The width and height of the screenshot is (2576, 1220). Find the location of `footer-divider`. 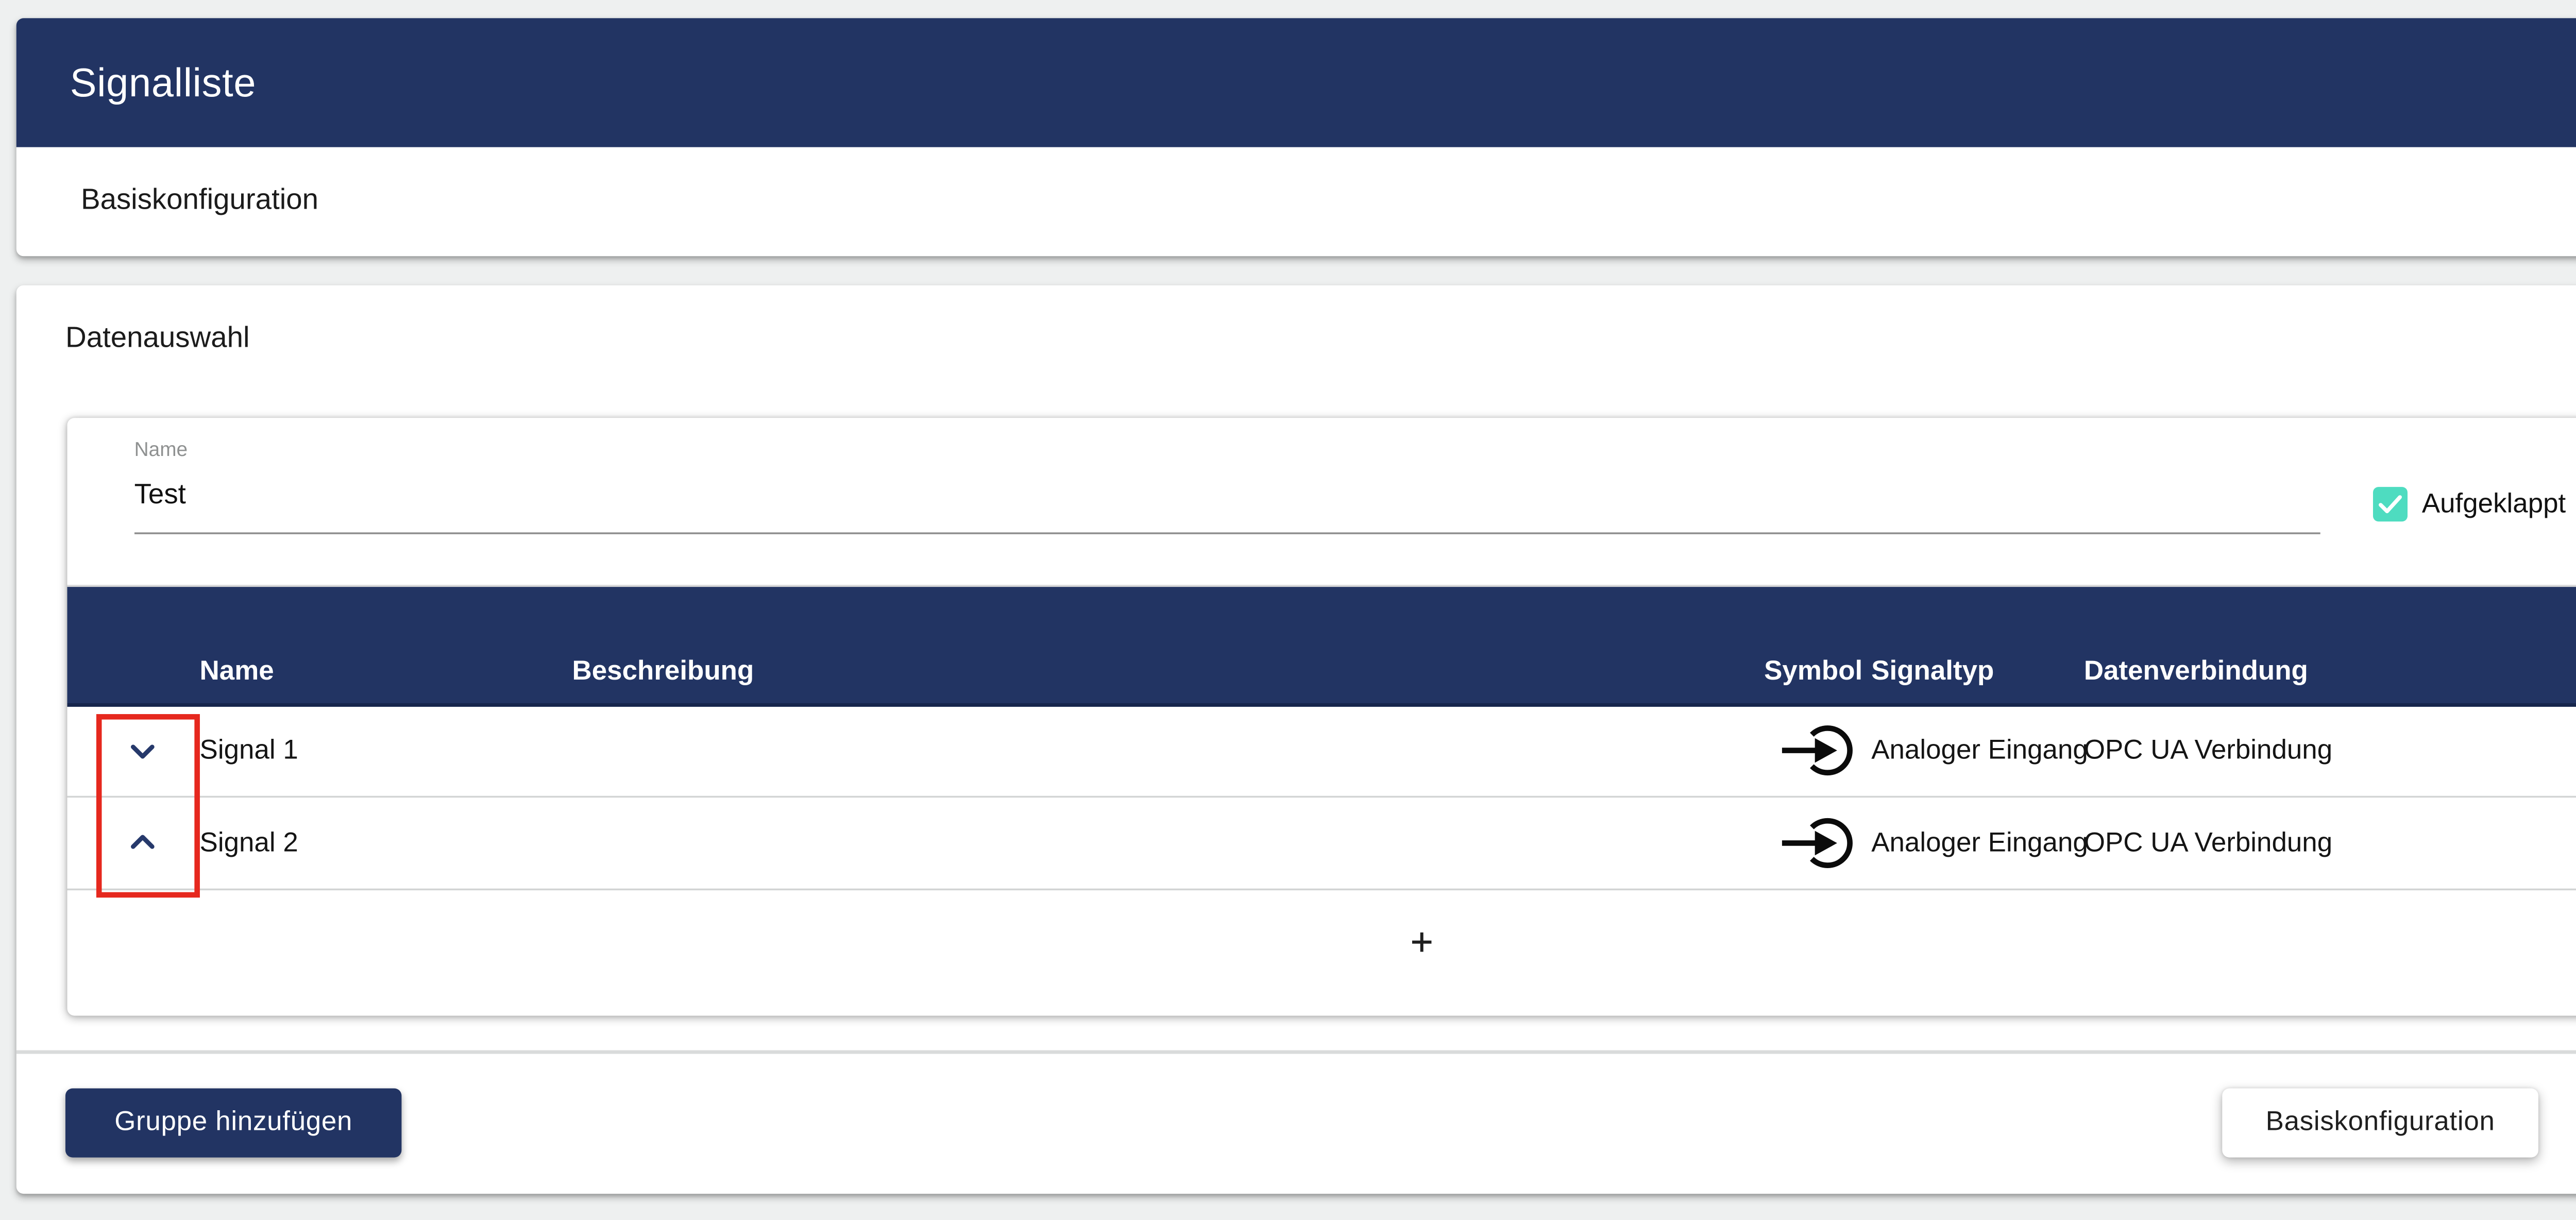

footer-divider is located at coordinates (1295, 1052).